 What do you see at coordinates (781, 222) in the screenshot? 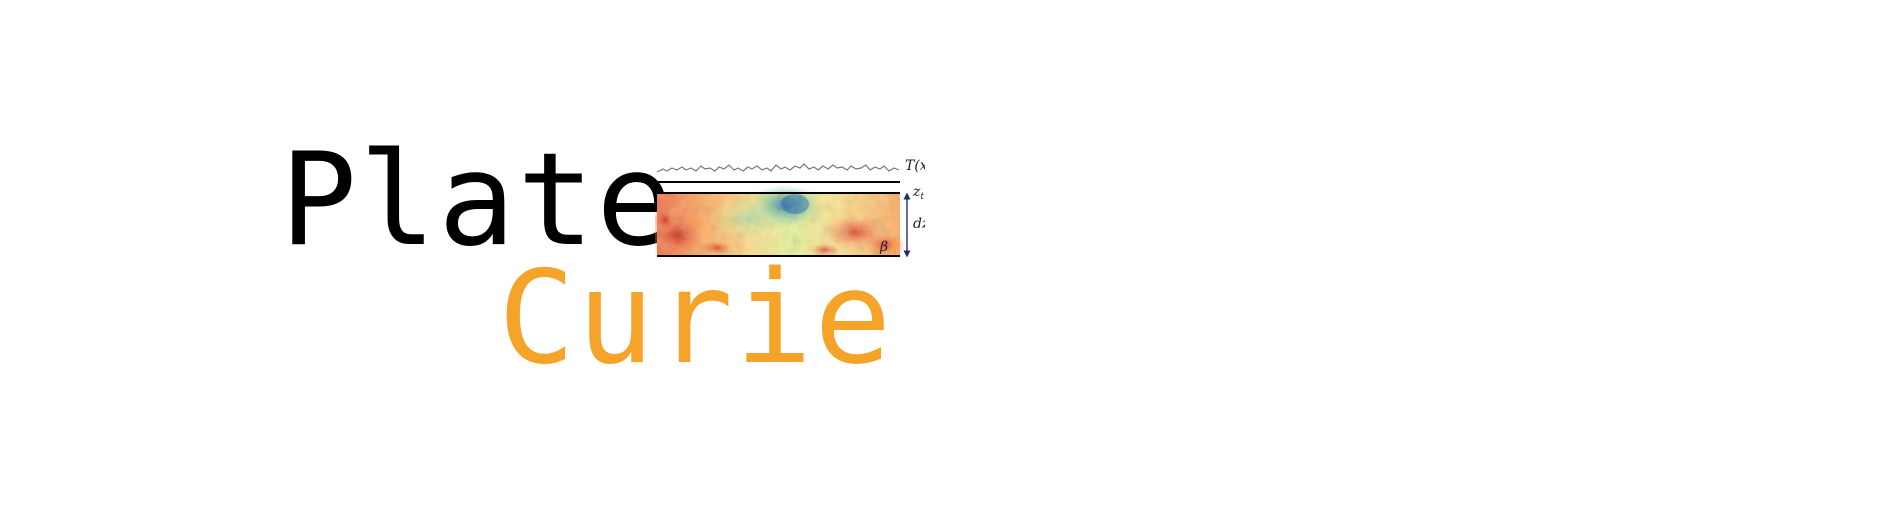
I see `magnetization-field` at bounding box center [781, 222].